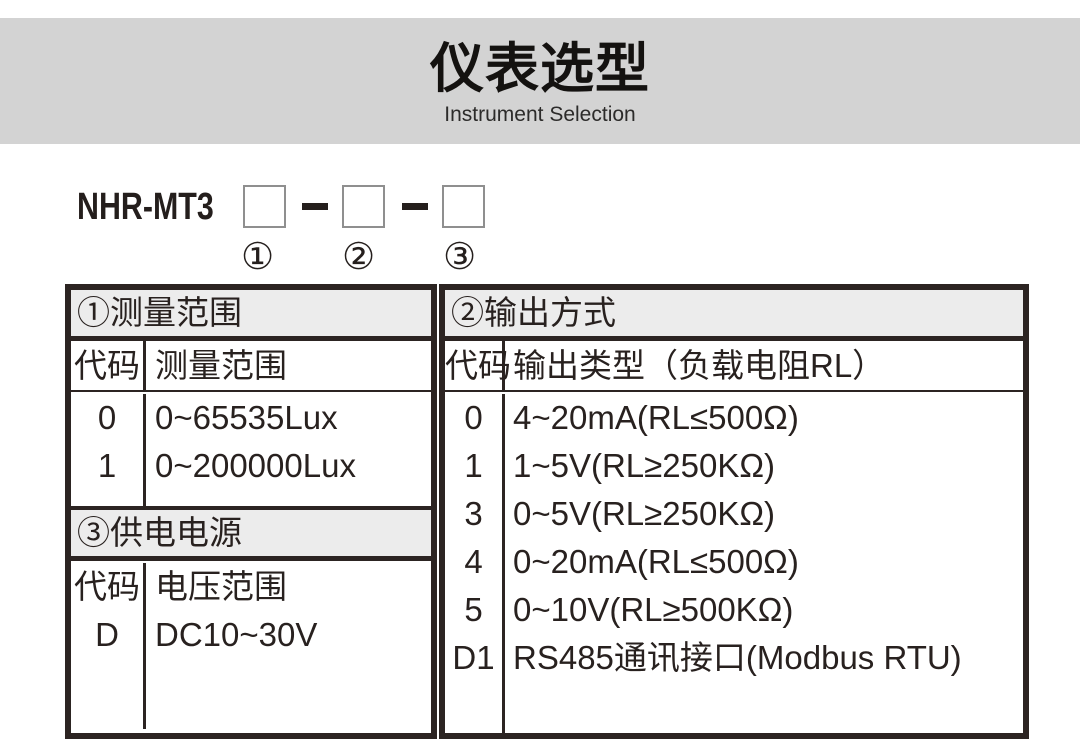  What do you see at coordinates (473, 657) in the screenshot?
I see `output-row-code: D1` at bounding box center [473, 657].